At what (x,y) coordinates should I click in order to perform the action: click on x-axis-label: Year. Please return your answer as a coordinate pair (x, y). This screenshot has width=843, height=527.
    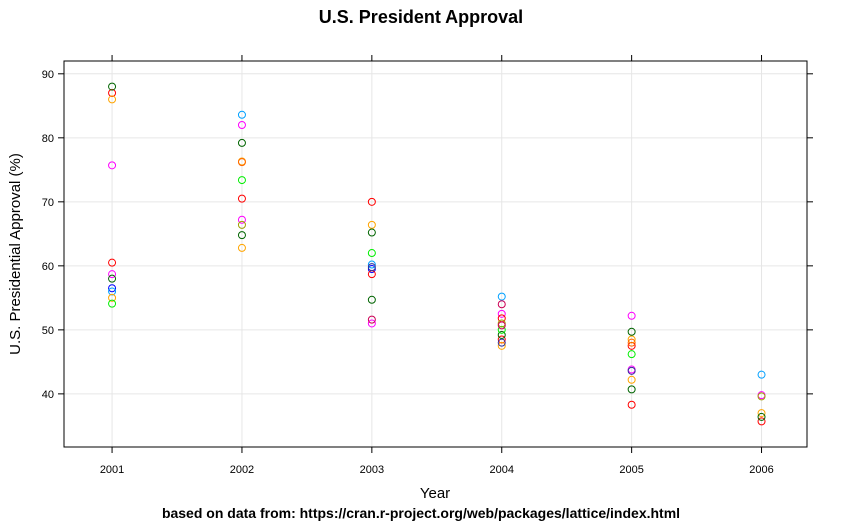
    Looking at the image, I should click on (435, 493).